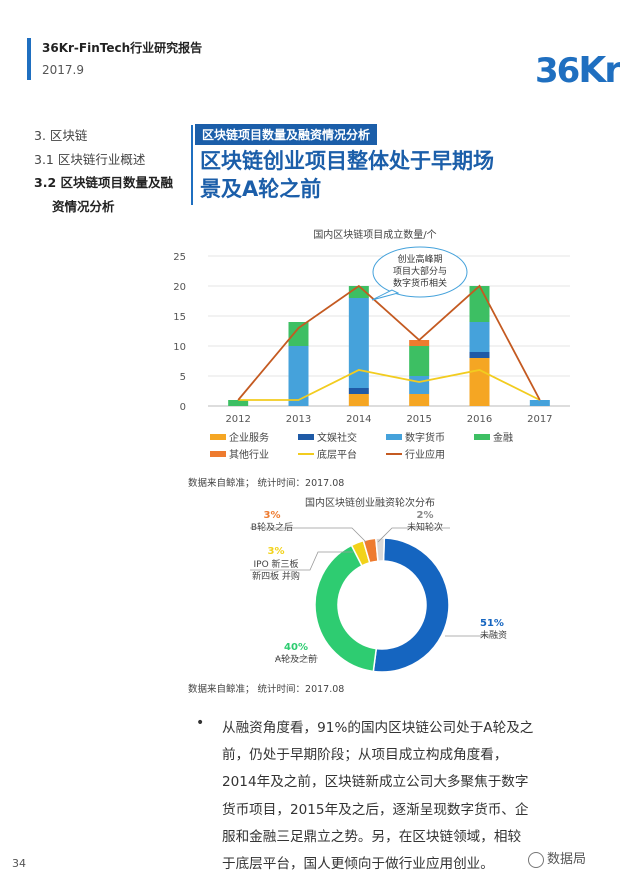 Image resolution: width=620 pixels, height=878 pixels. I want to click on report-date: 2017.9, so click(63, 70).